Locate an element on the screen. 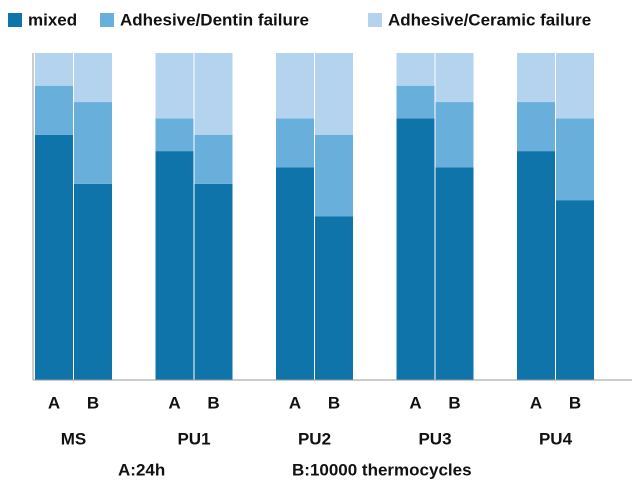 The height and width of the screenshot is (494, 632). legend-label: Adhesive/Ceramic failure is located at coordinates (489, 19).